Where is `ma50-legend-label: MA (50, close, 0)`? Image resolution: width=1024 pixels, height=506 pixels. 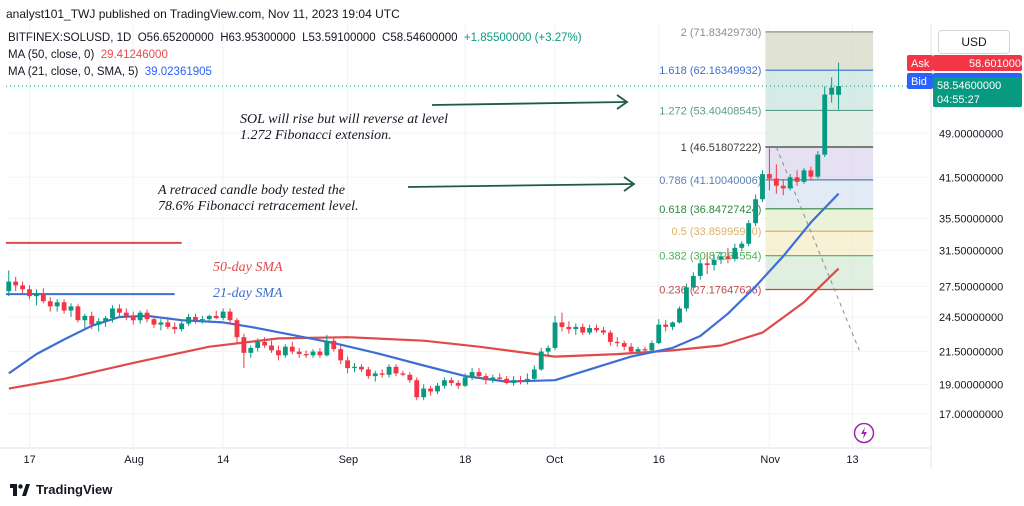
ma50-legend-label: MA (50, close, 0) is located at coordinates (51, 55).